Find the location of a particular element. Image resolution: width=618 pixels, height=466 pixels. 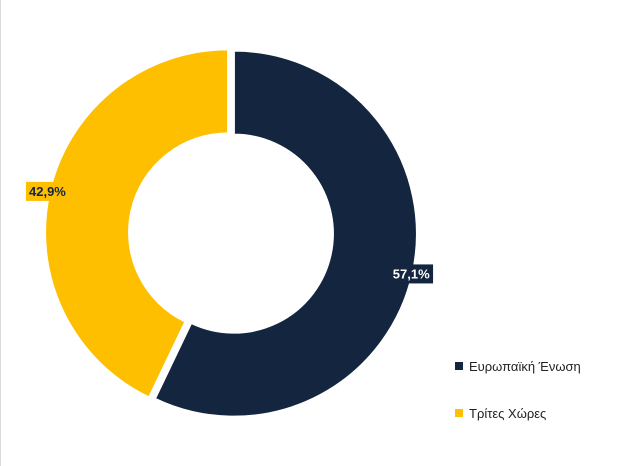

data-label-european-union: 57,1% is located at coordinates (411, 273).